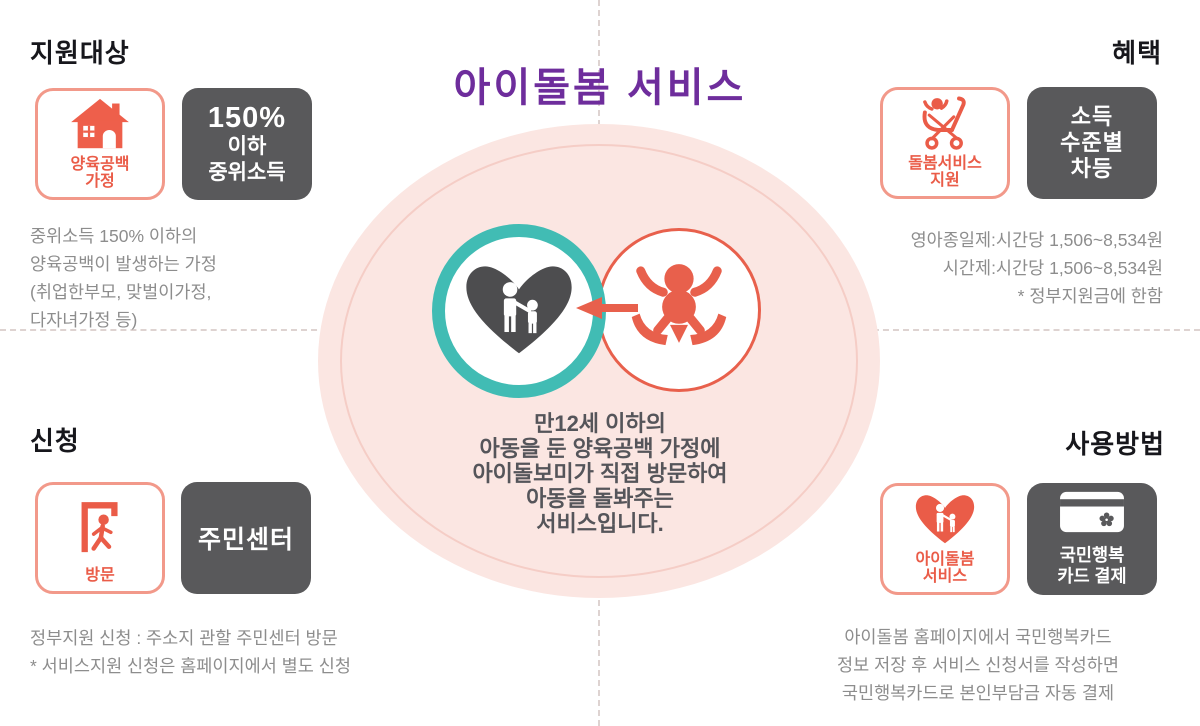 This screenshot has height=726, width=1200. Describe the element at coordinates (100, 173) in the screenshot. I see `support-target-icon-caption: 양육공백 가정` at that location.